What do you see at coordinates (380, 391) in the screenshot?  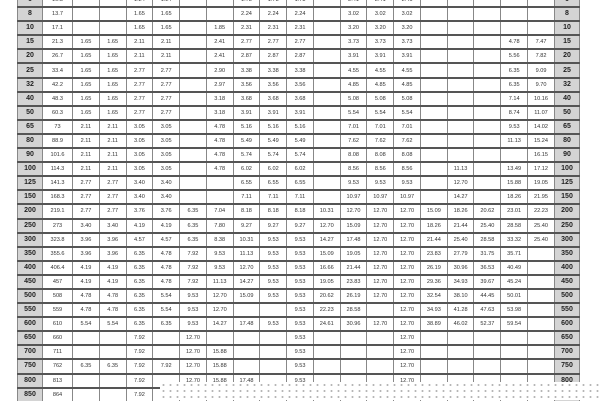 I see `dotted-overlay` at bounding box center [380, 391].